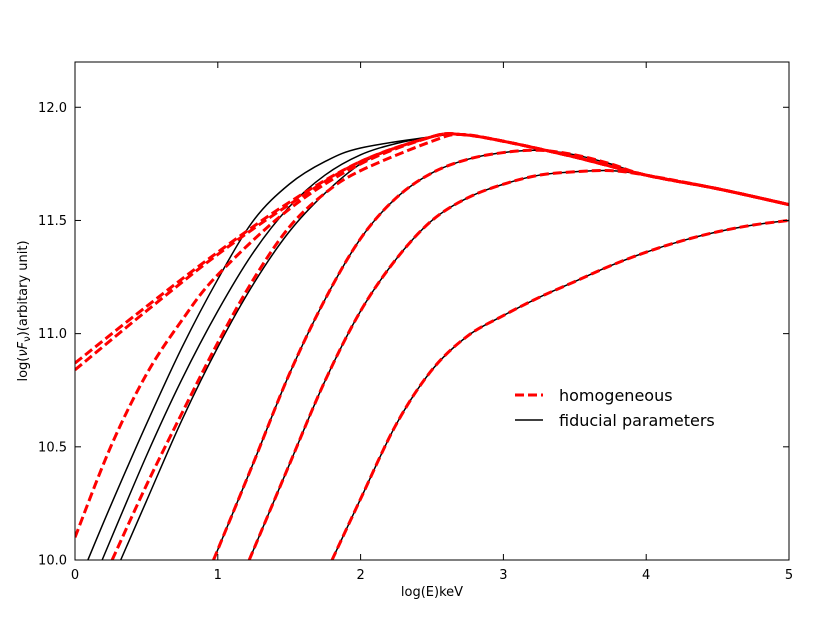 This screenshot has height=623, width=830. What do you see at coordinates (432, 592) in the screenshot?
I see `x-axis-label: log(E)keV` at bounding box center [432, 592].